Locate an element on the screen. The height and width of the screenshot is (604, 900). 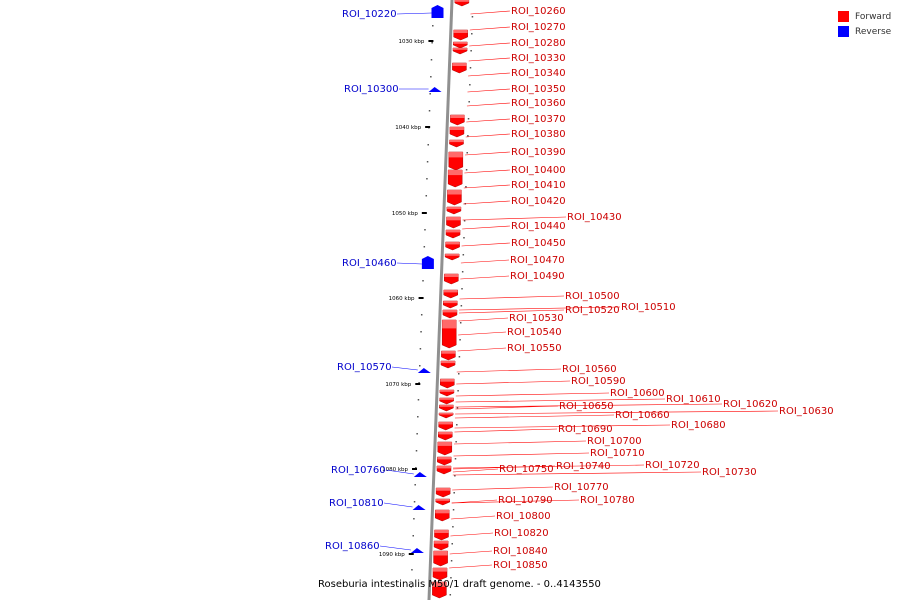
forward-gene-label: ROI_10260 is located at coordinates (538, 11).